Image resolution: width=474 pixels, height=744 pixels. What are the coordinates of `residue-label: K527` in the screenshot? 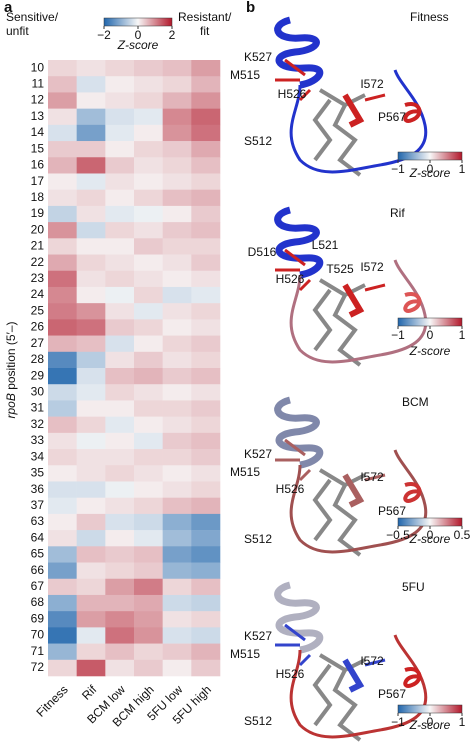 It's located at (258, 57).